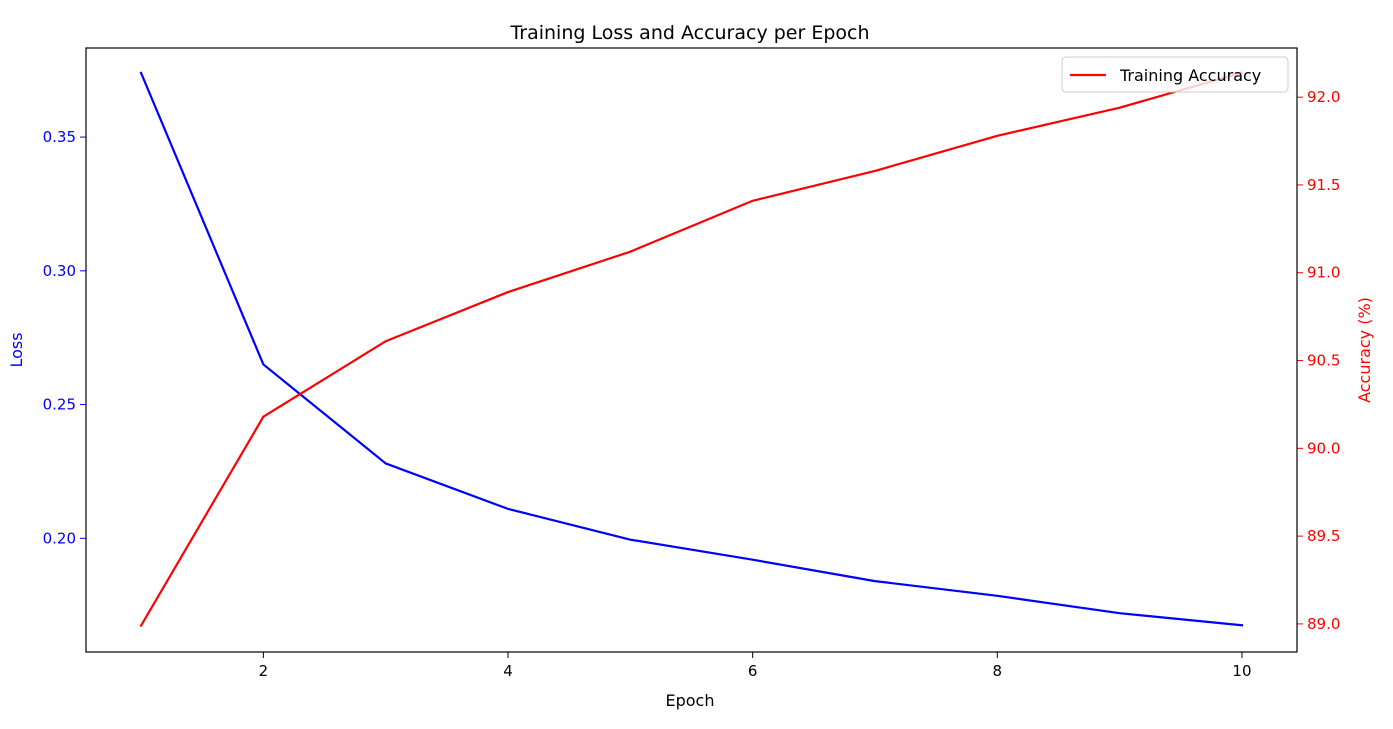 The image size is (1393, 729). I want to click on legend: Training Accuracy, so click(1175, 74).